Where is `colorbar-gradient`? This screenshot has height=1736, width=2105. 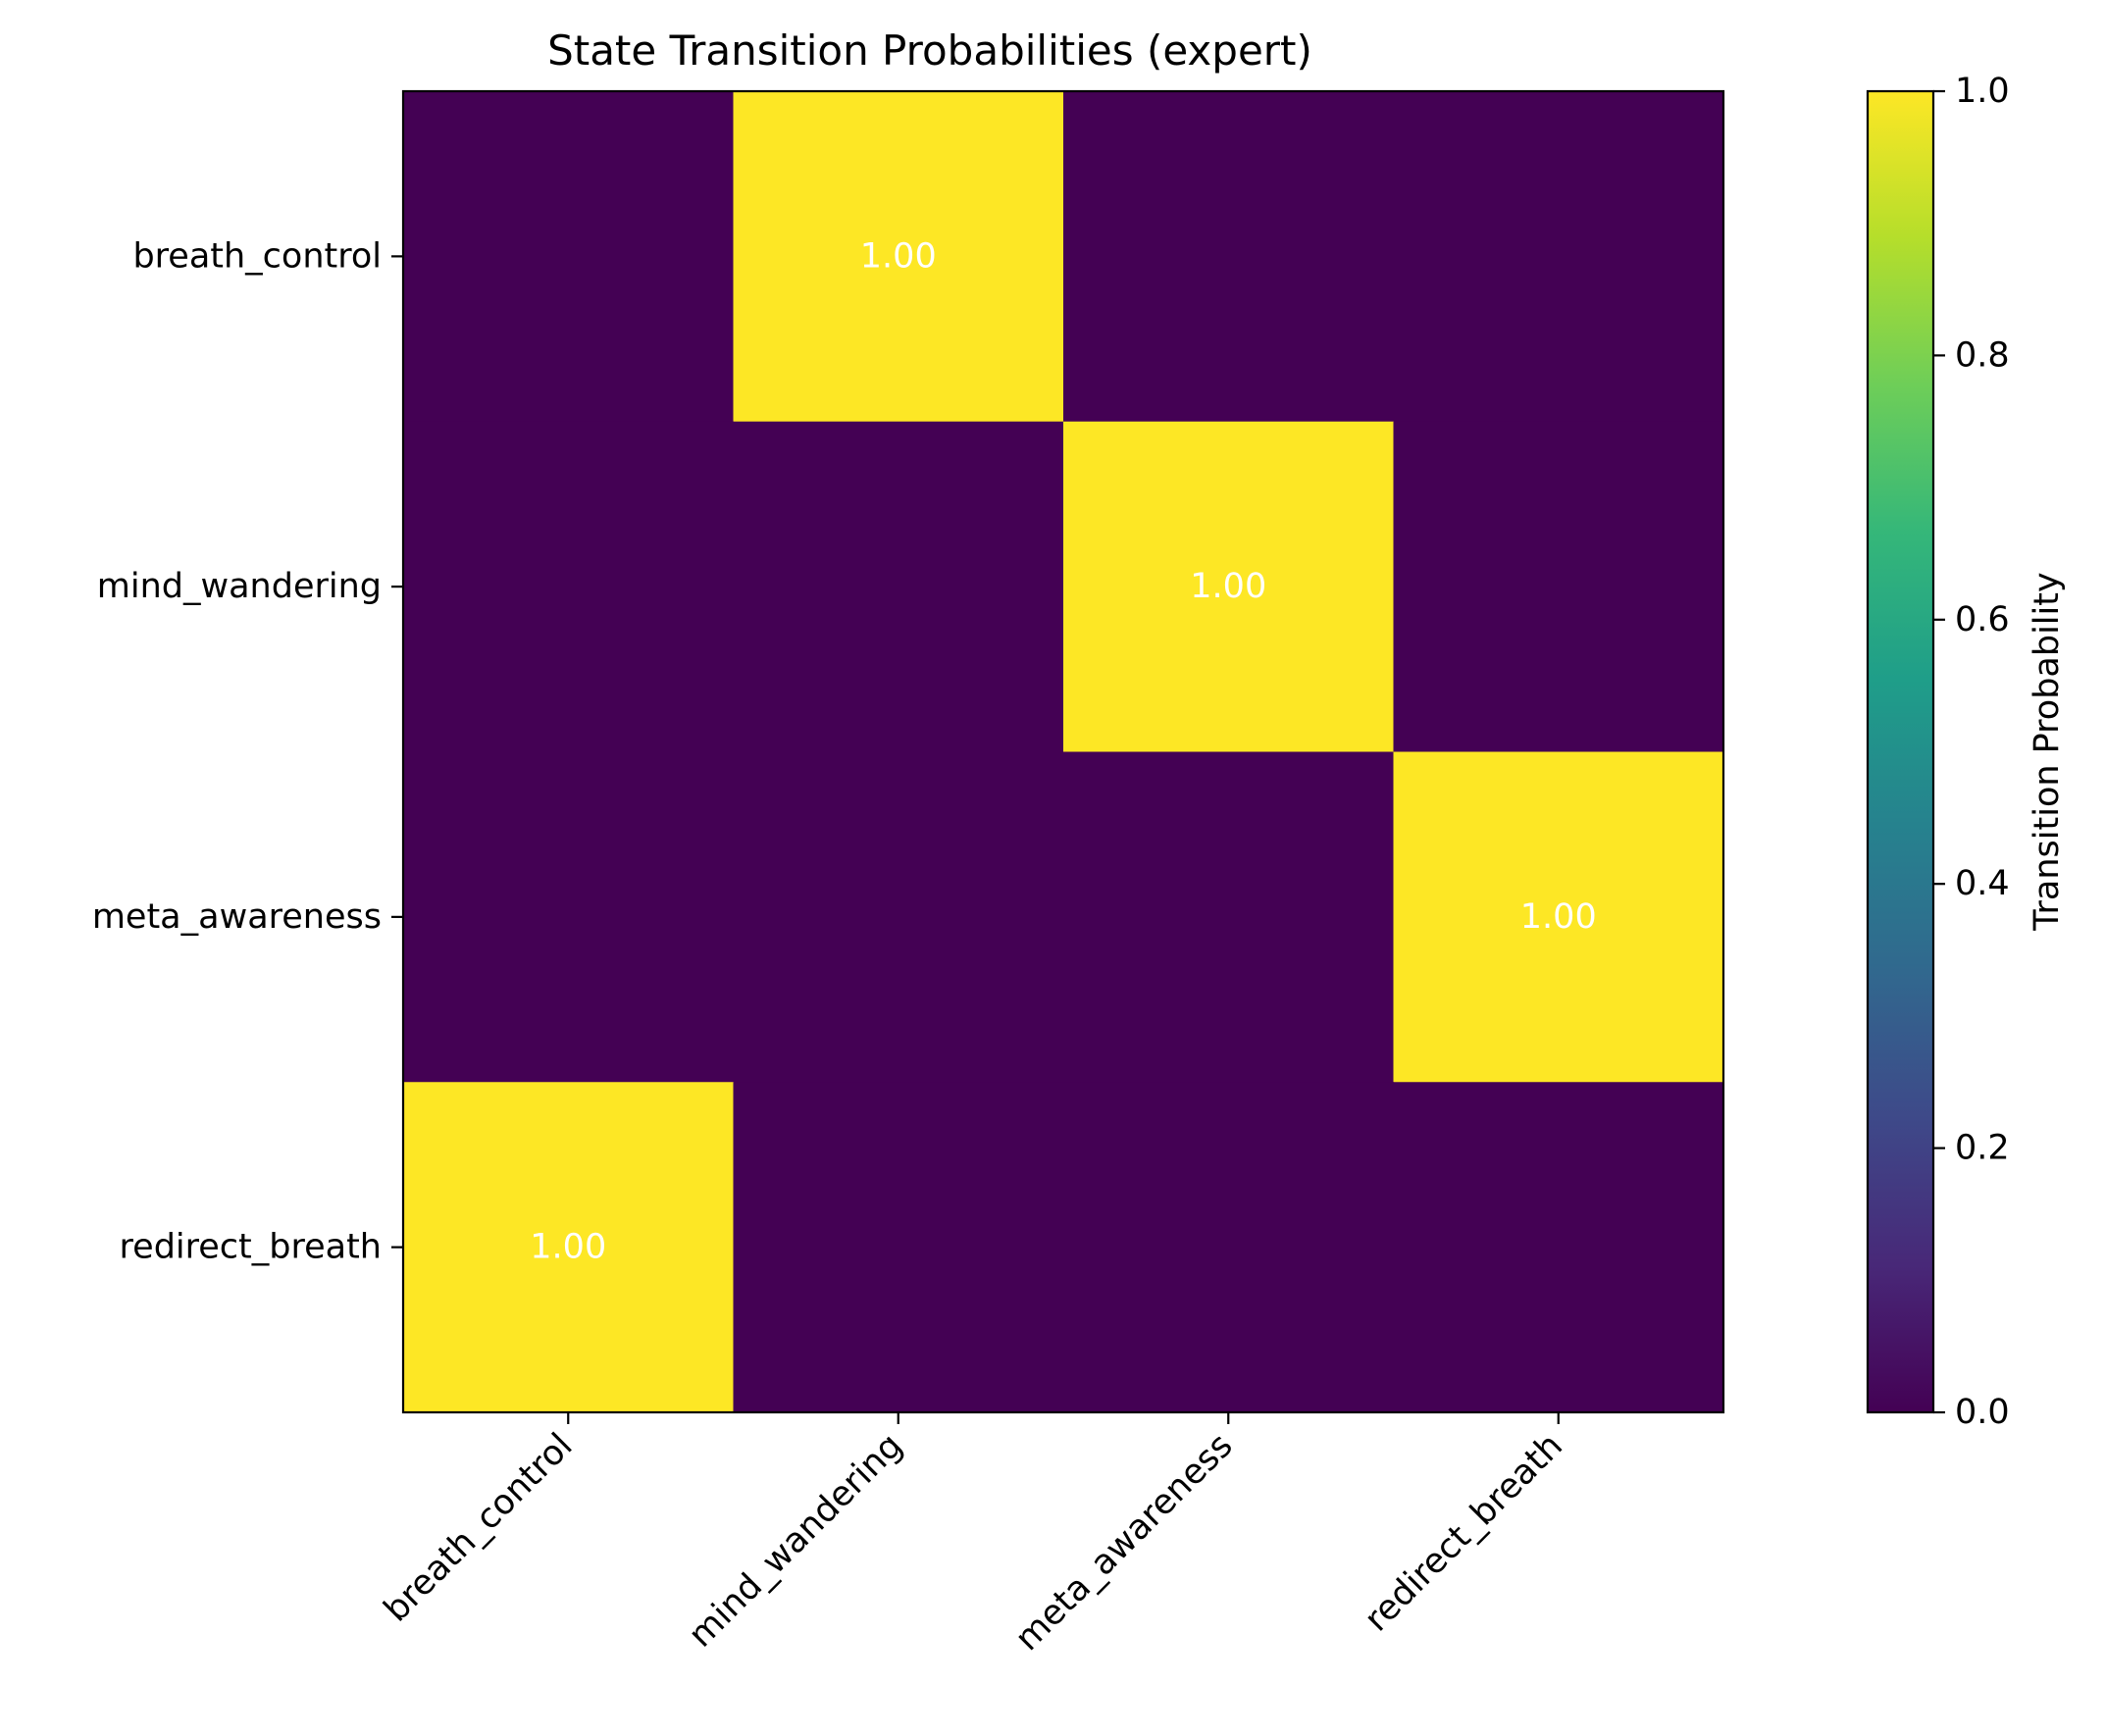 colorbar-gradient is located at coordinates (1901, 752).